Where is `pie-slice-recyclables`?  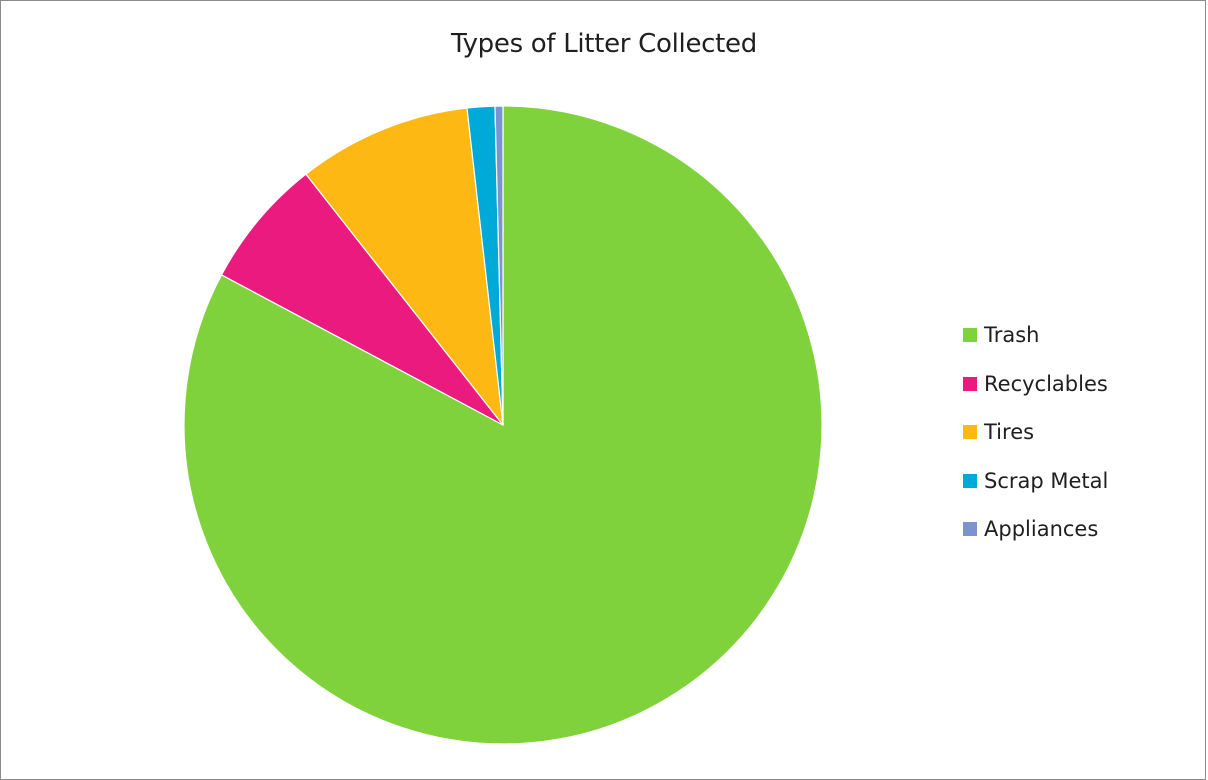 pie-slice-recyclables is located at coordinates (362, 299).